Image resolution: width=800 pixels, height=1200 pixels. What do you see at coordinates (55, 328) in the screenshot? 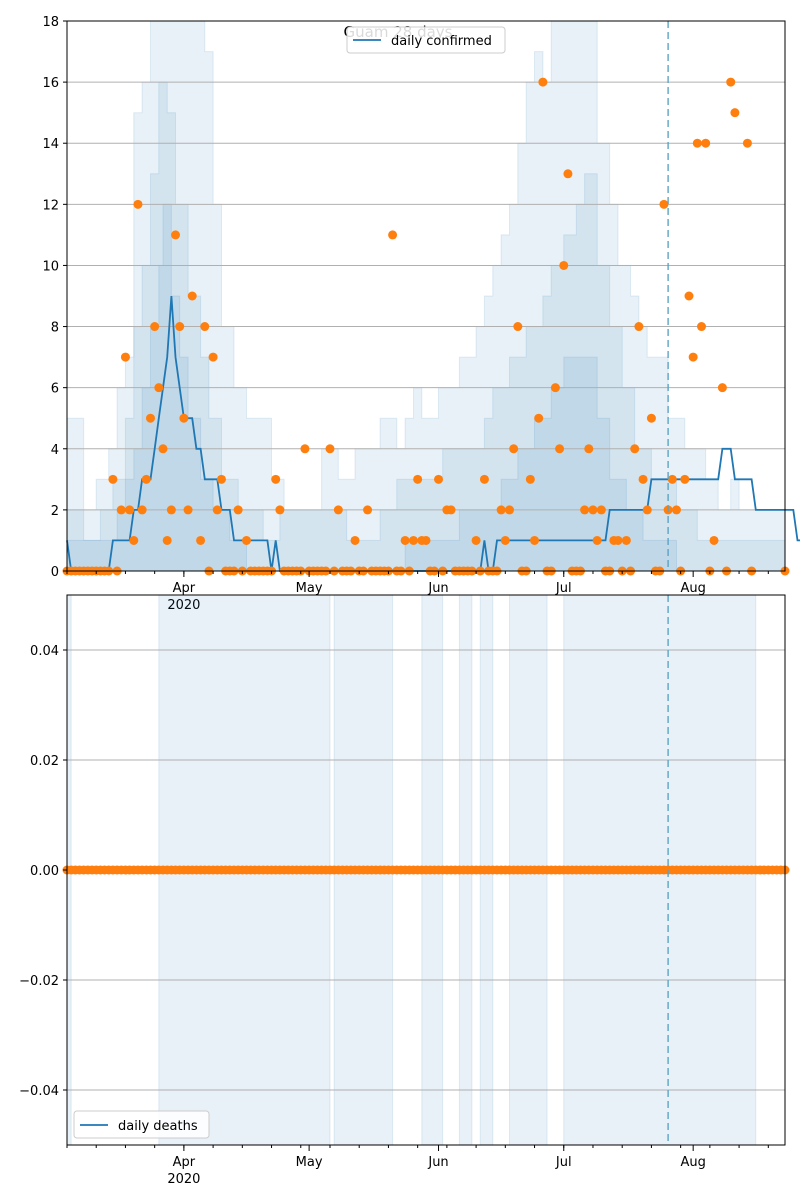
I see `y-tick-label: 8` at bounding box center [55, 328].